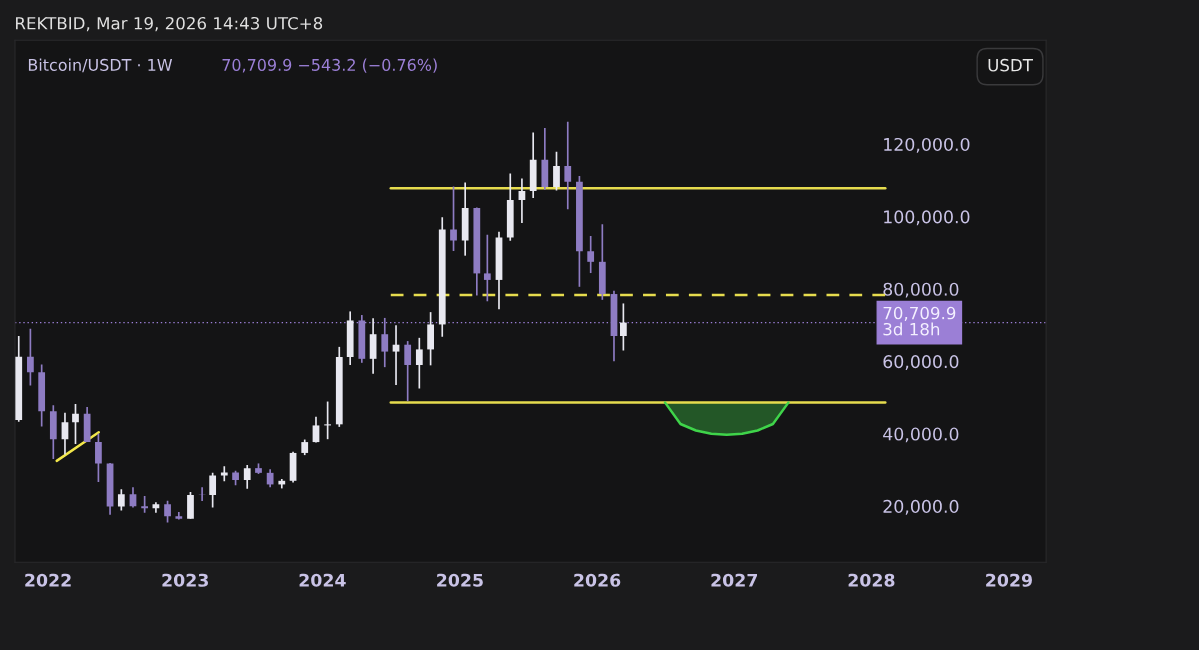 This screenshot has width=1199, height=650. What do you see at coordinates (48, 580) in the screenshot?
I see `x-tick-label: 2022` at bounding box center [48, 580].